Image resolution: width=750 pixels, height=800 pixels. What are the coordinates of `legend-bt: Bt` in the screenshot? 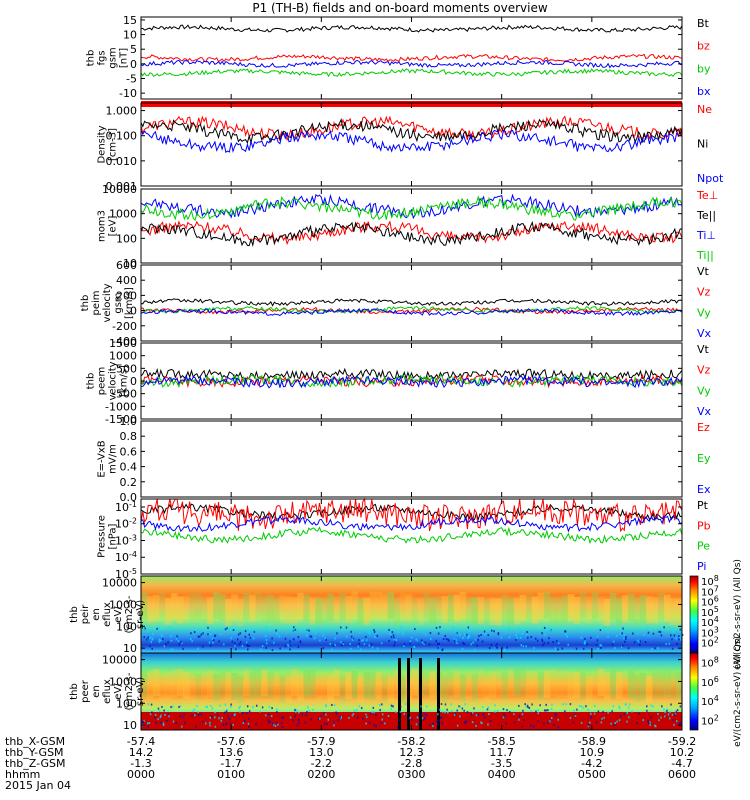 It's located at (703, 23).